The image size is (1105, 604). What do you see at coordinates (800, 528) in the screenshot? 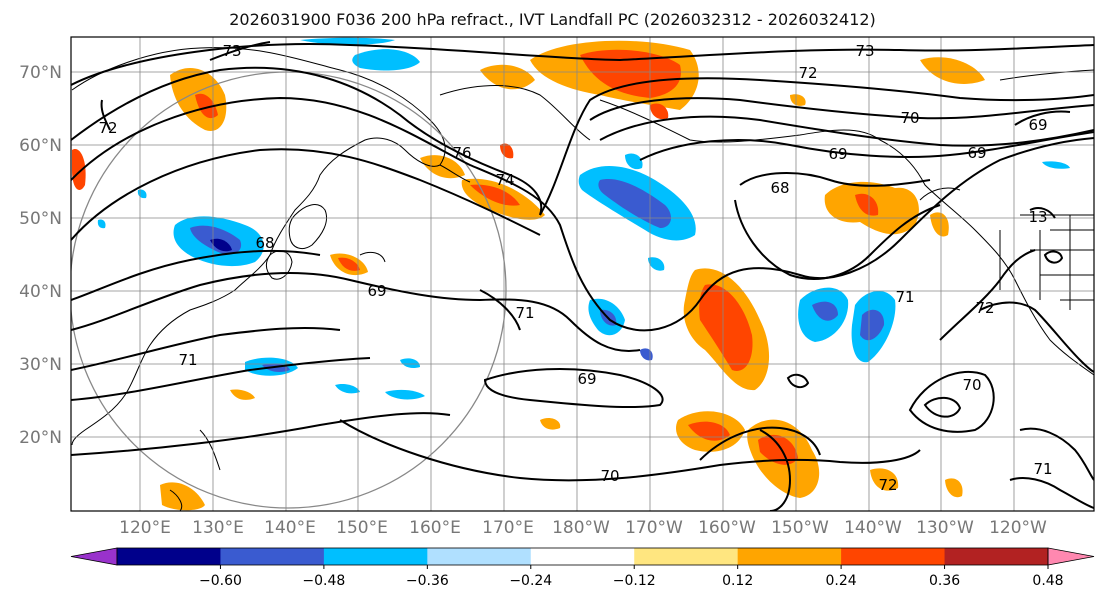
I see `lon-label: 150°W` at bounding box center [800, 528].